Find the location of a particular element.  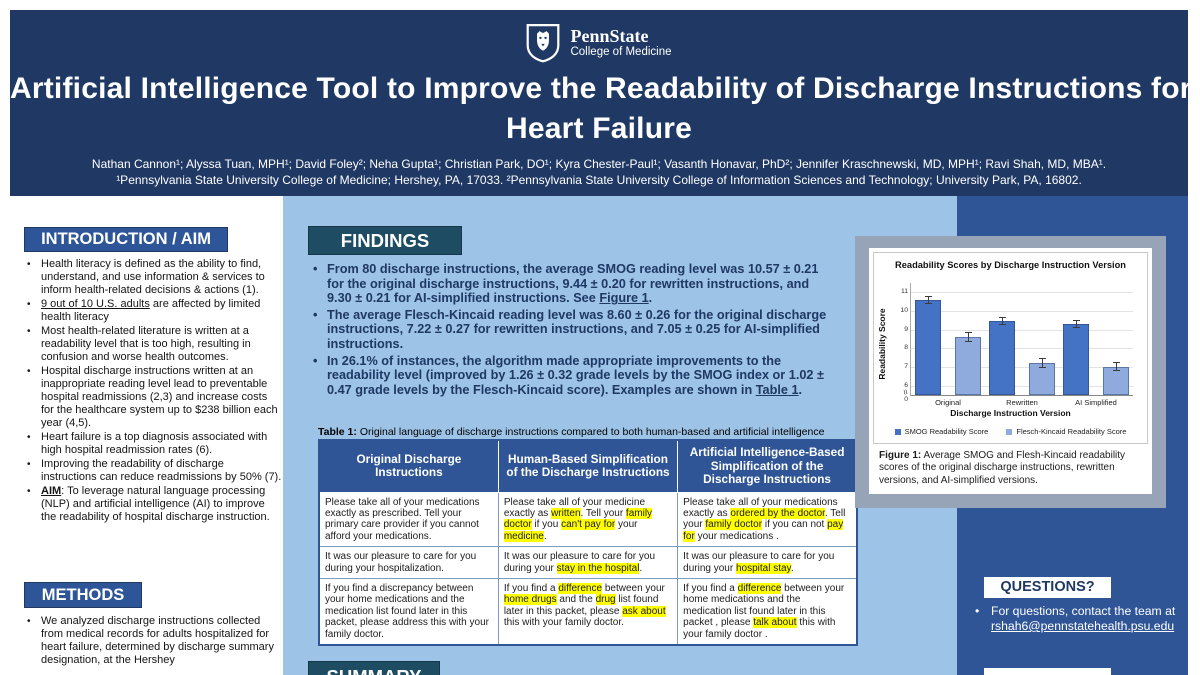

y-tick-label: 7 is located at coordinates (906, 367).